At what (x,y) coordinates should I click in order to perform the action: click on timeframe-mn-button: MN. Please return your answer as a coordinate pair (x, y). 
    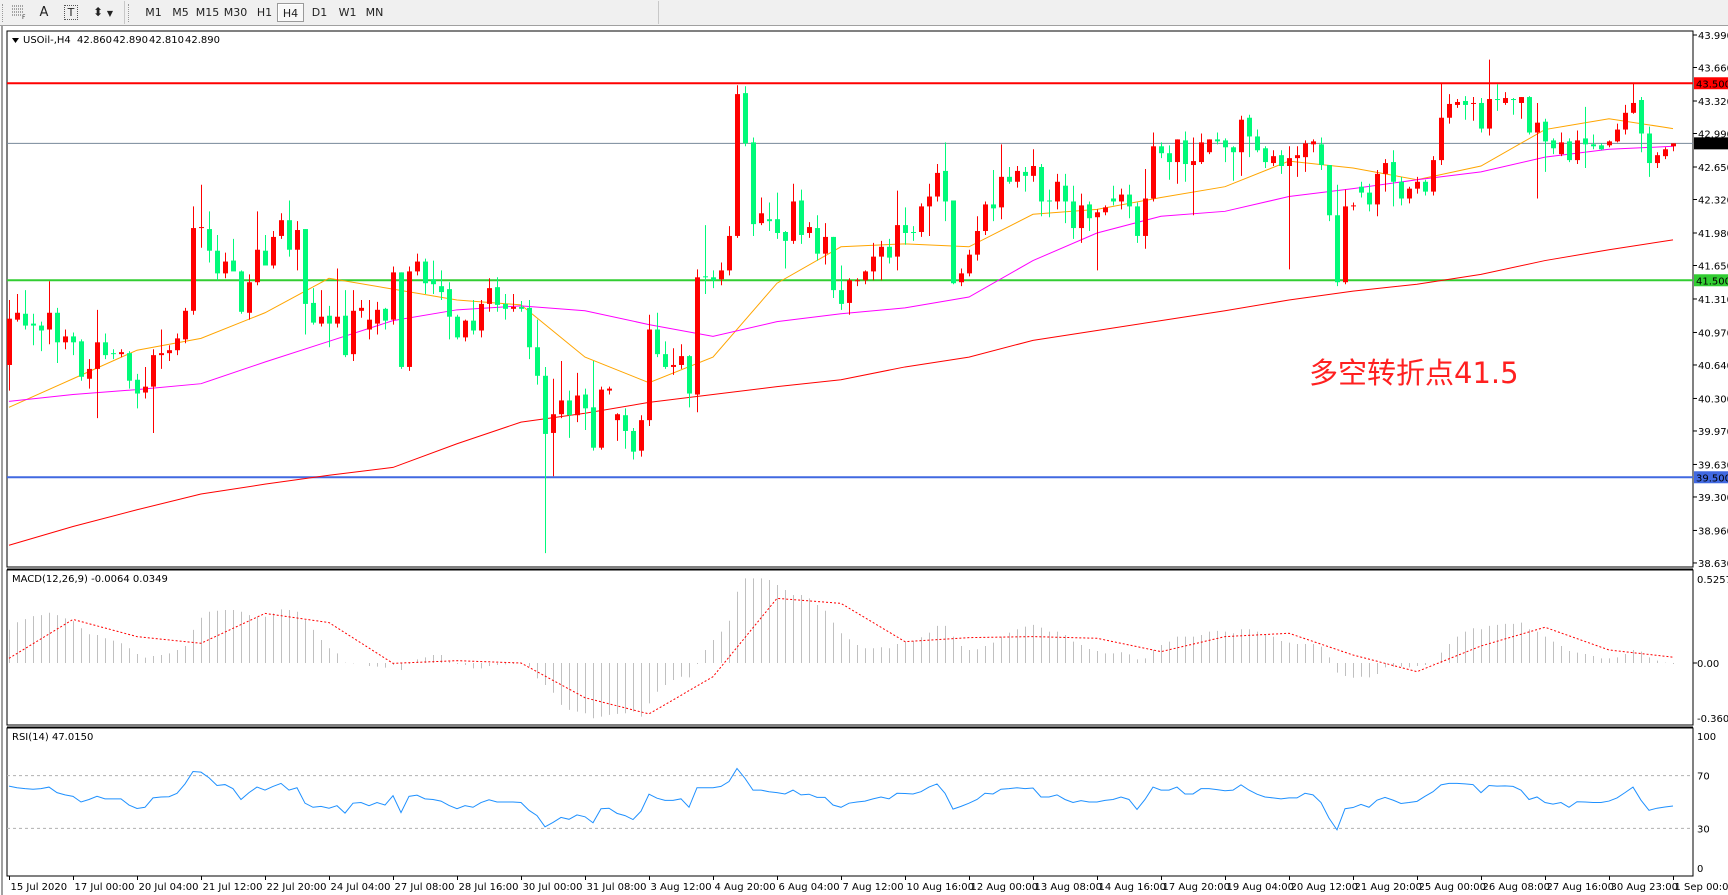
    Looking at the image, I should click on (374, 12).